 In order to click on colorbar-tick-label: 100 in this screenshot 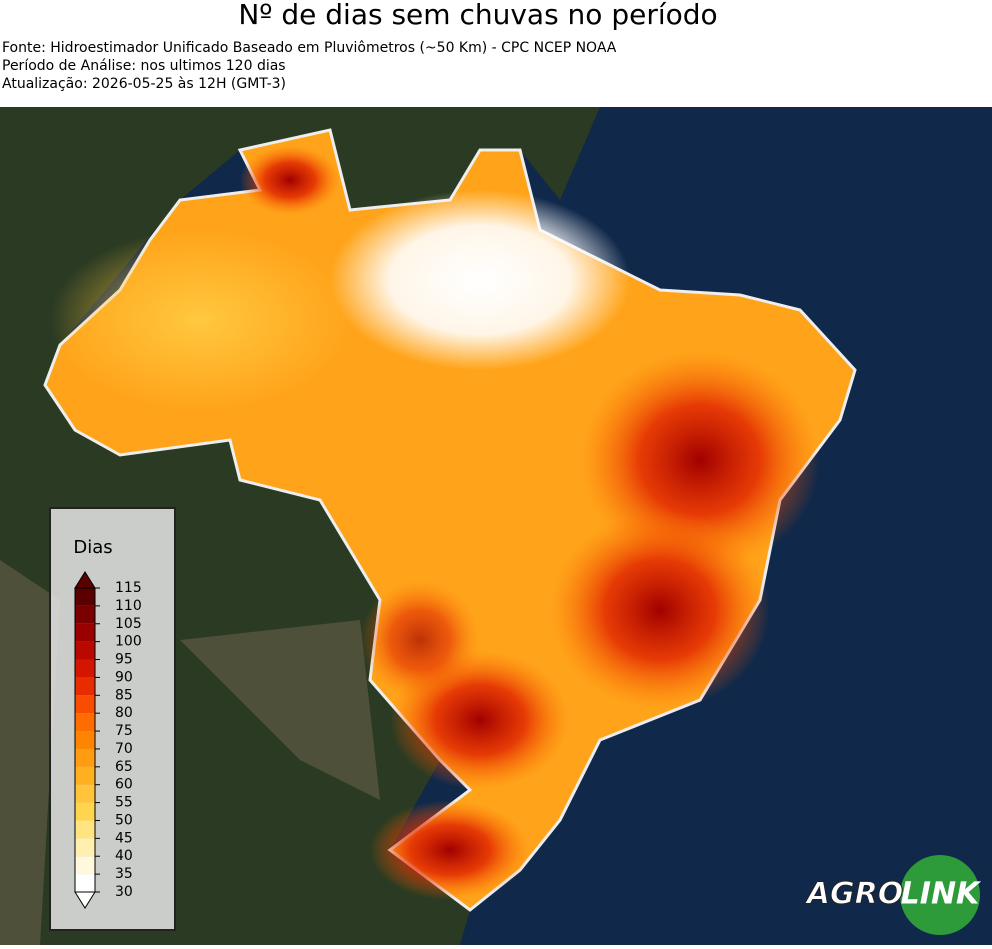, I will do `click(128, 642)`.